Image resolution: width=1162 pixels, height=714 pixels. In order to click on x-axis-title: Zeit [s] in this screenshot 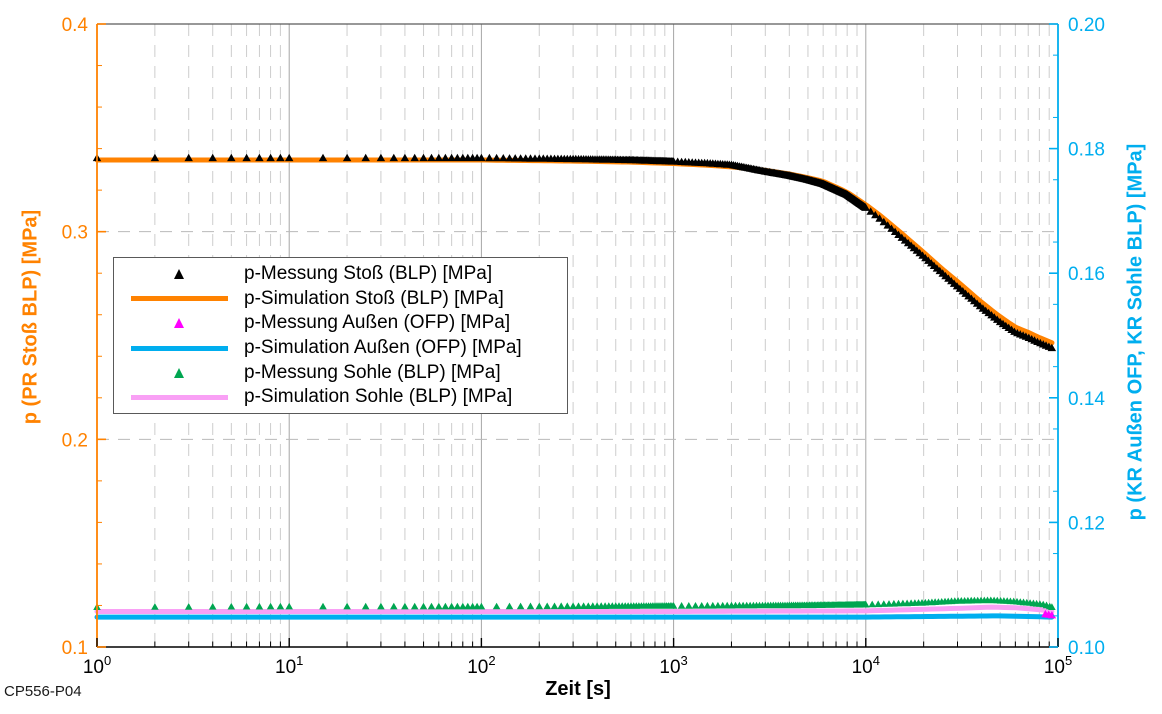, I will do `click(578, 689)`.